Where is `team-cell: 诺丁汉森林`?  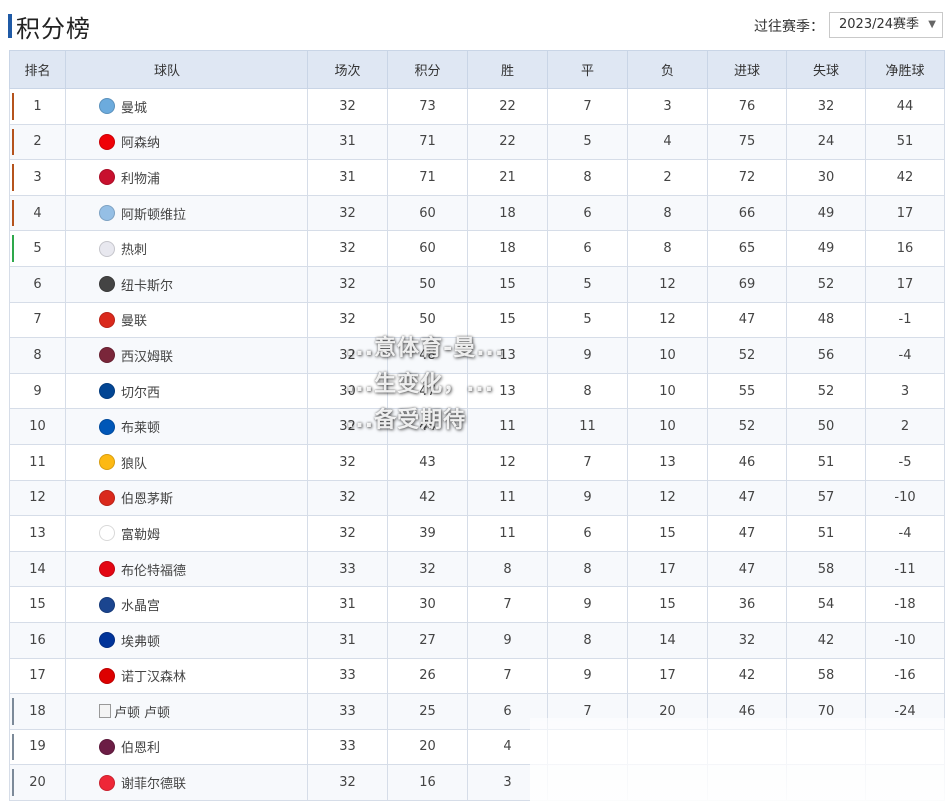
team-cell: 诺丁汉森林 is located at coordinates (186, 676).